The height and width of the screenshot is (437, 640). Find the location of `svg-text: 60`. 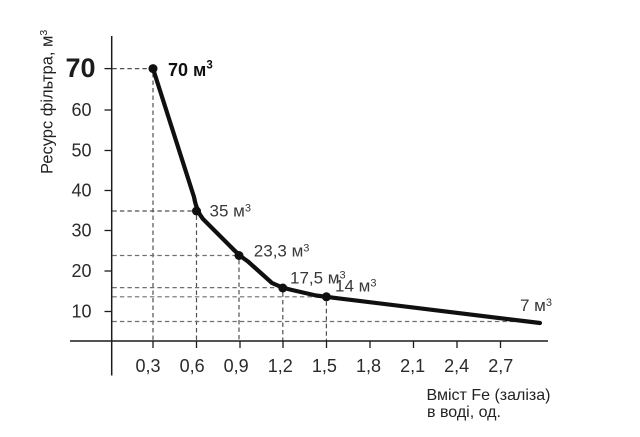

svg-text: 60 is located at coordinates (81, 110).